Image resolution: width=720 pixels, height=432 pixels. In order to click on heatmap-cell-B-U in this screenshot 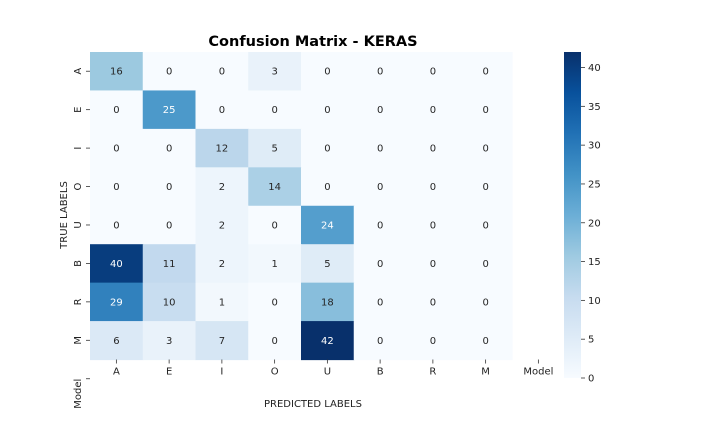, I will do `click(328, 264)`.